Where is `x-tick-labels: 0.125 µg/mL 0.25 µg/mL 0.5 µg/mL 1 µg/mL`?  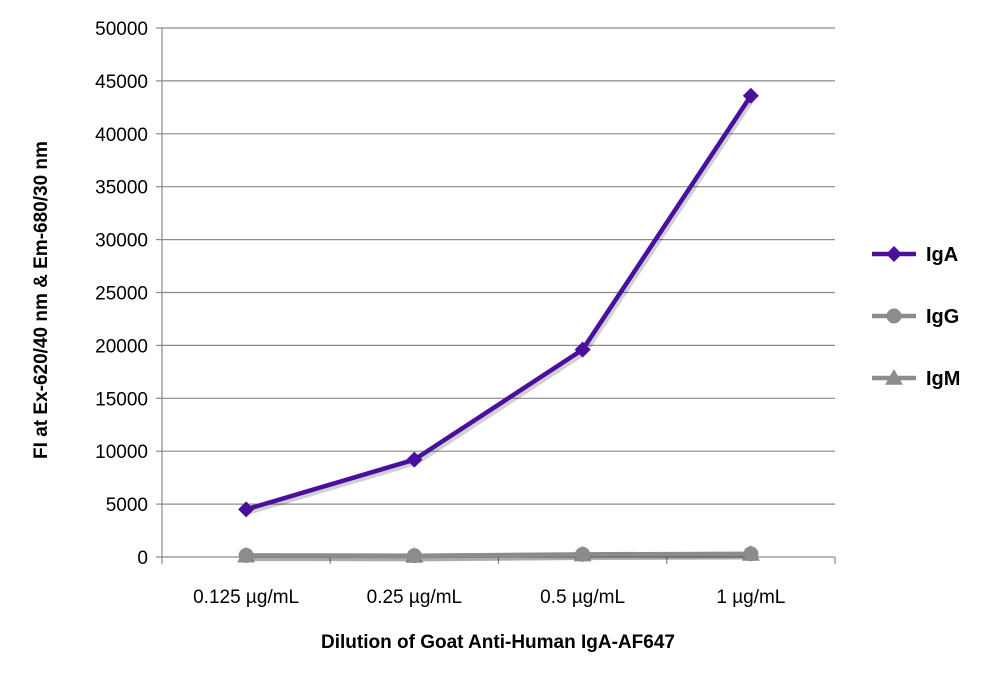 x-tick-labels: 0.125 µg/mL 0.25 µg/mL 0.5 µg/mL 1 µg/mL is located at coordinates (489, 597).